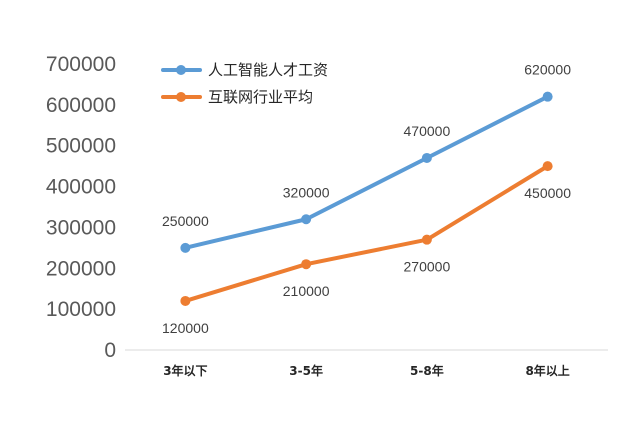 The height and width of the screenshot is (426, 641). What do you see at coordinates (547, 370) in the screenshot?
I see `x-tick-label: 8年以上` at bounding box center [547, 370].